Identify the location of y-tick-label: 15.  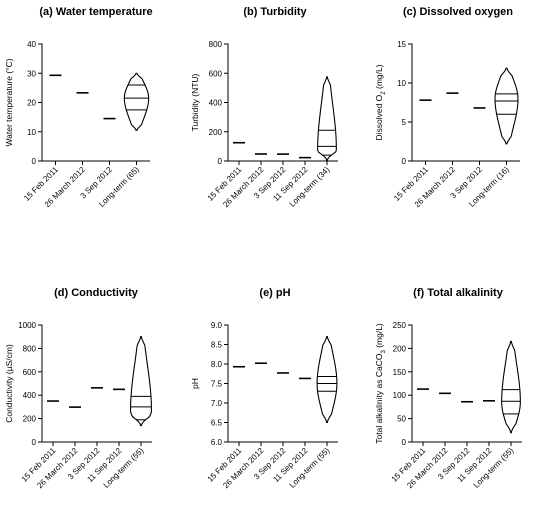
(401, 44).